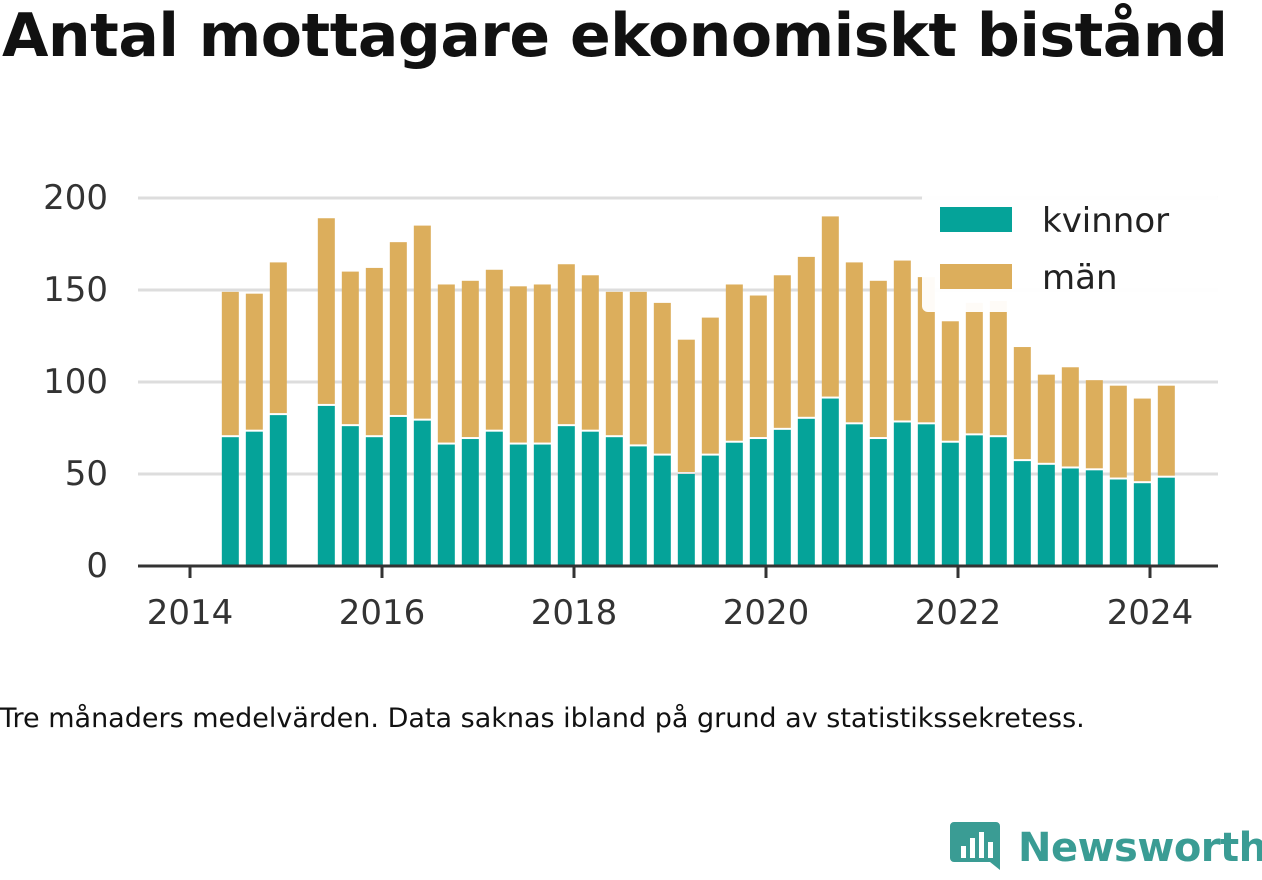  I want to click on y-tick-label: 150, so click(75, 290).